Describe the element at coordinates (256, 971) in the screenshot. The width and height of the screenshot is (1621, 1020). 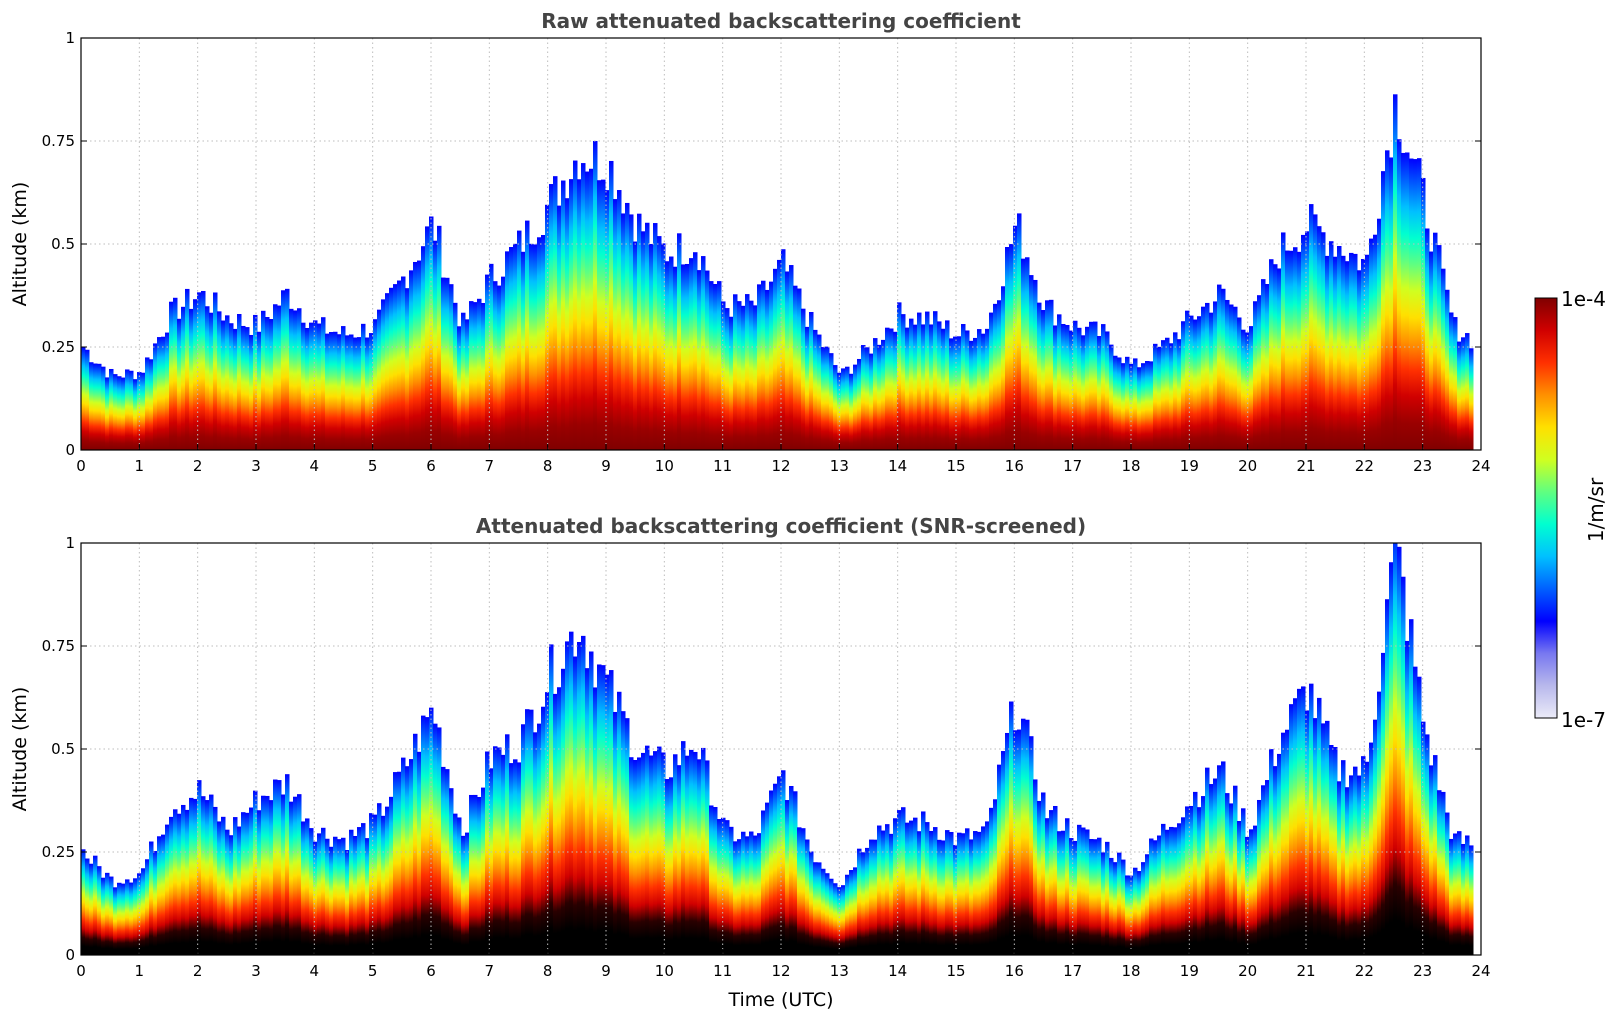
I see `x-tick-label: 3` at that location.